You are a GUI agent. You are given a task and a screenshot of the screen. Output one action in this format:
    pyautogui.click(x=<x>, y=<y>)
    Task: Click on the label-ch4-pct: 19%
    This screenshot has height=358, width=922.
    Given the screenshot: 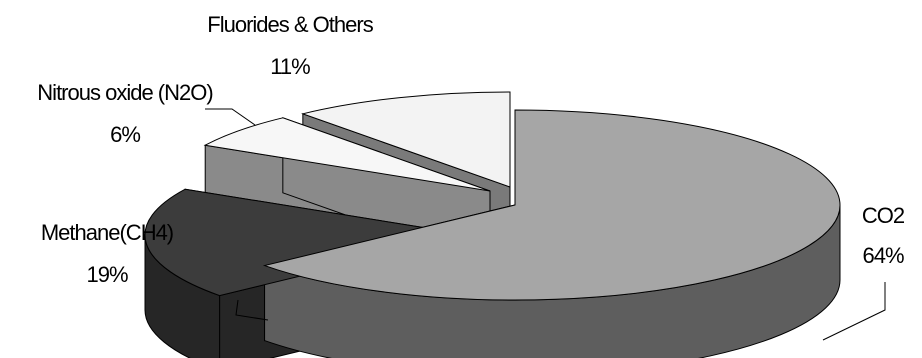 What is the action you would take?
    pyautogui.click(x=106, y=274)
    